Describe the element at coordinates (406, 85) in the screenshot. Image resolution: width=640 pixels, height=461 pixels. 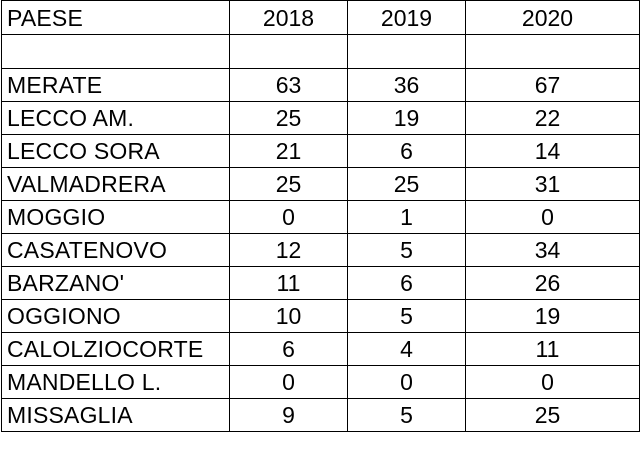
I see `cell-2019: 36` at that location.